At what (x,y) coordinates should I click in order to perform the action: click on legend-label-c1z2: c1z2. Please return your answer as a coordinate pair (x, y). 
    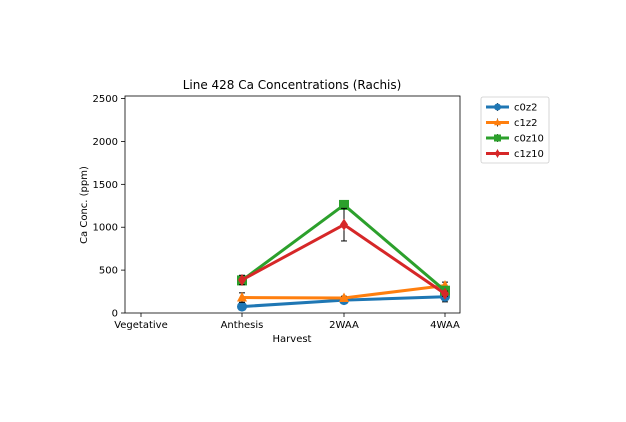
    Looking at the image, I should click on (525, 123).